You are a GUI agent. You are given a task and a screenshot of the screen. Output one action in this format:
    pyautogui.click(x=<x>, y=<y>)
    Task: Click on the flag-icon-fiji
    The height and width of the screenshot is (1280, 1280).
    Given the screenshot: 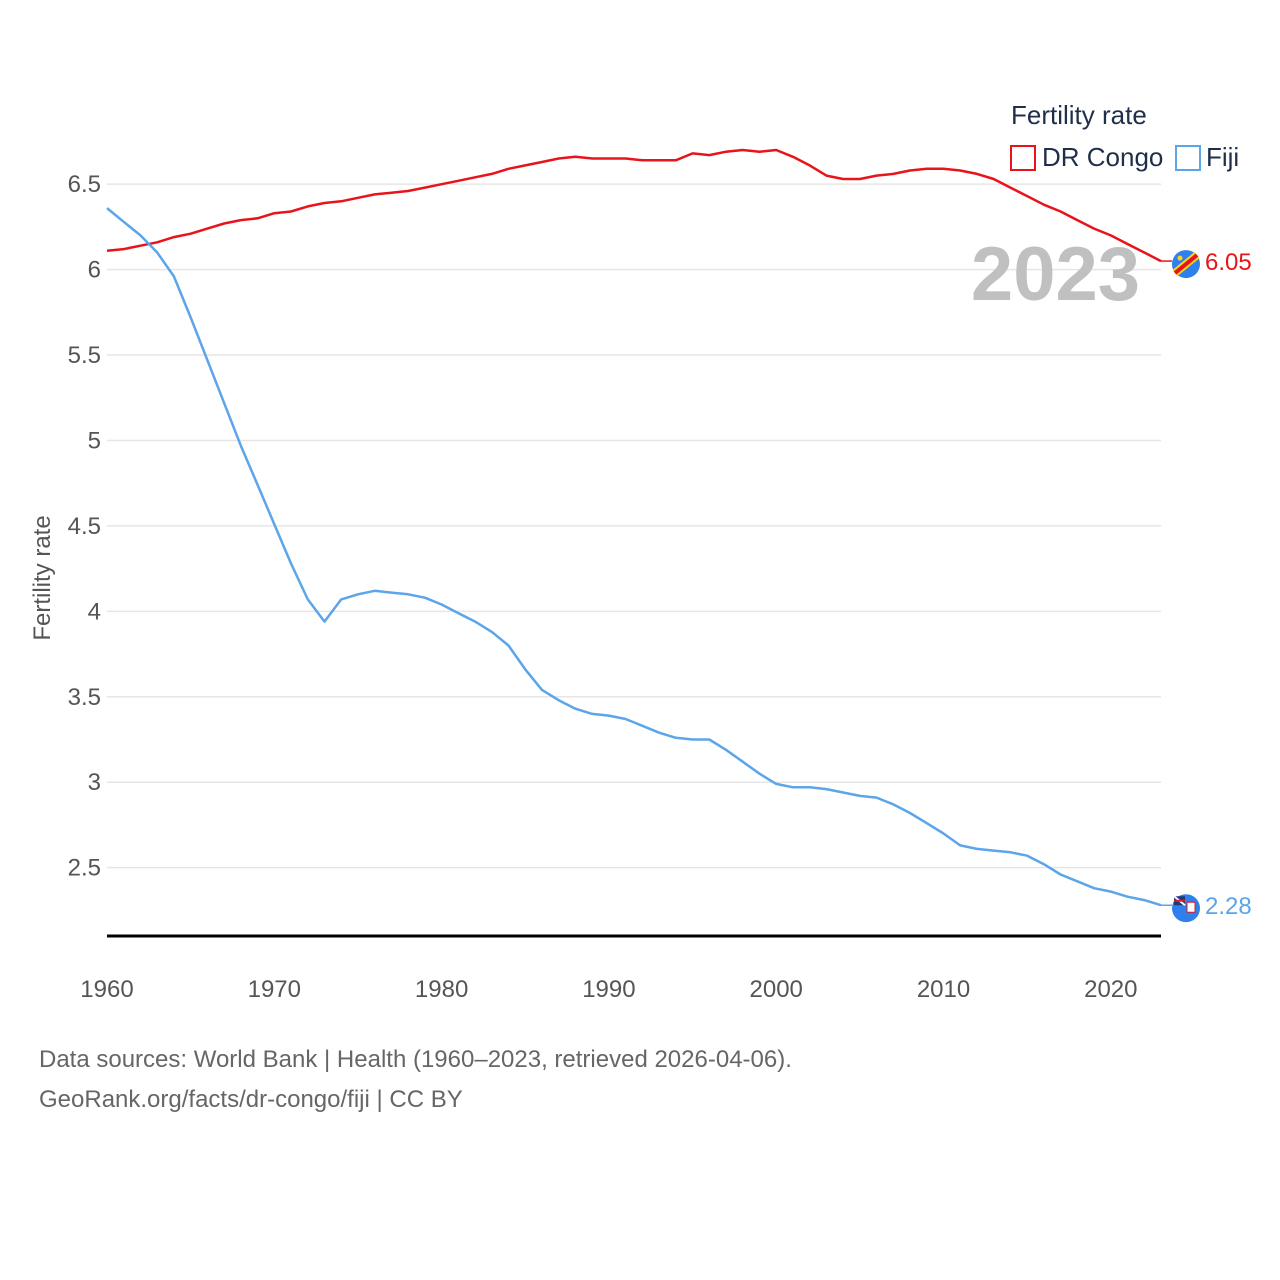 What is the action you would take?
    pyautogui.click(x=1186, y=908)
    